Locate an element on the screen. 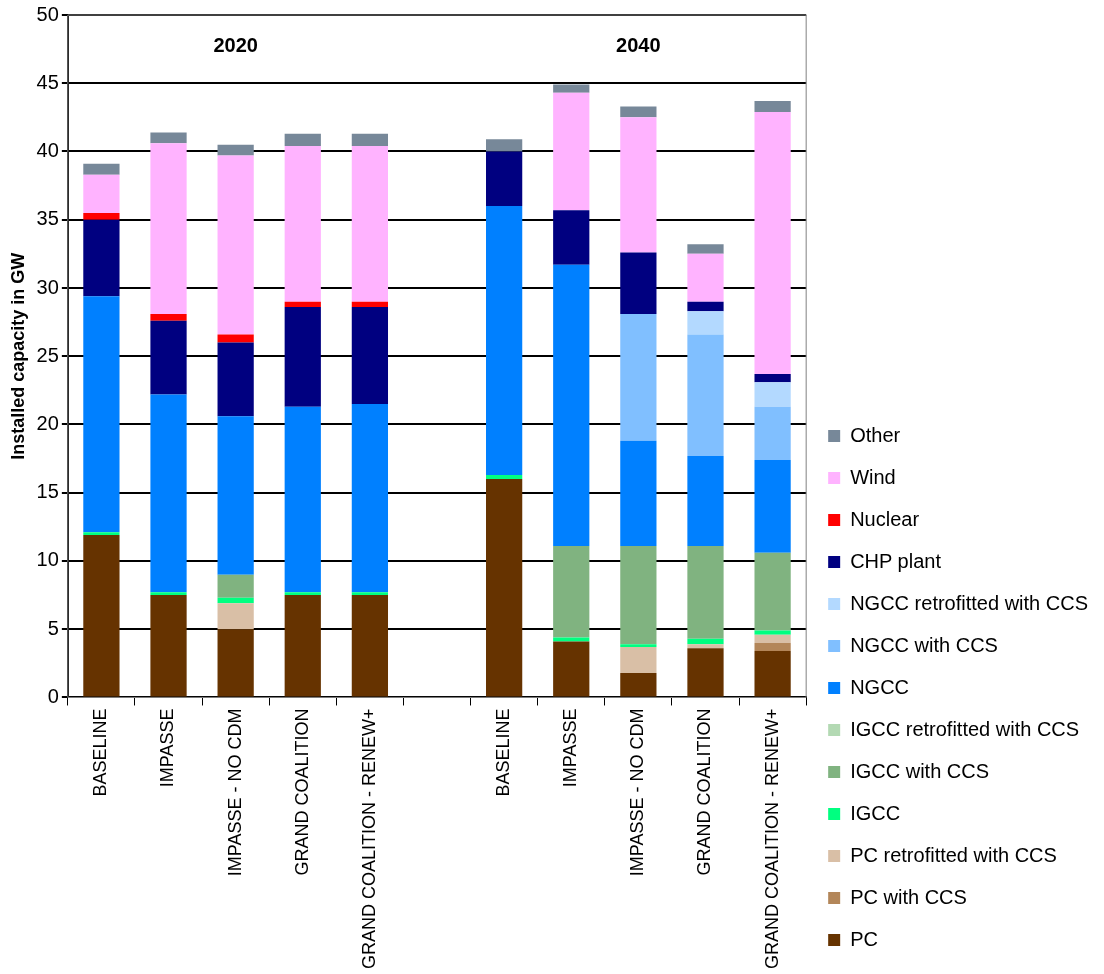 The image size is (1104, 974). y-tick-label: 30 is located at coordinates (47, 286).